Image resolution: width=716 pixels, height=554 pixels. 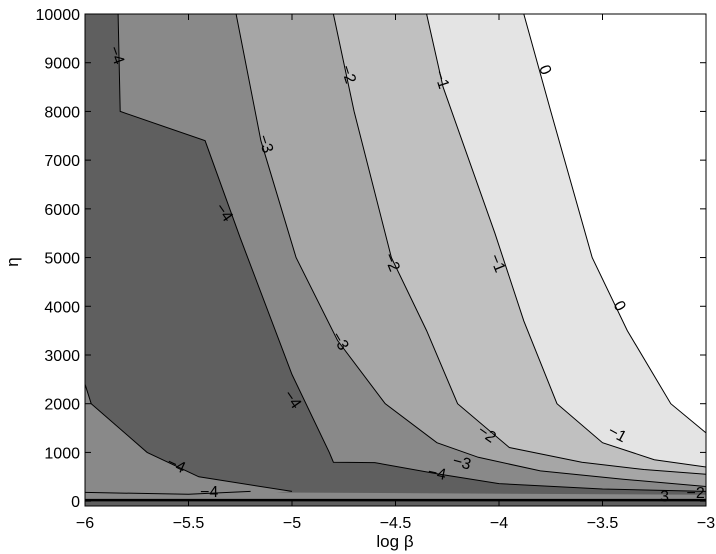 I want to click on contour-label: 3, so click(x=664, y=497).